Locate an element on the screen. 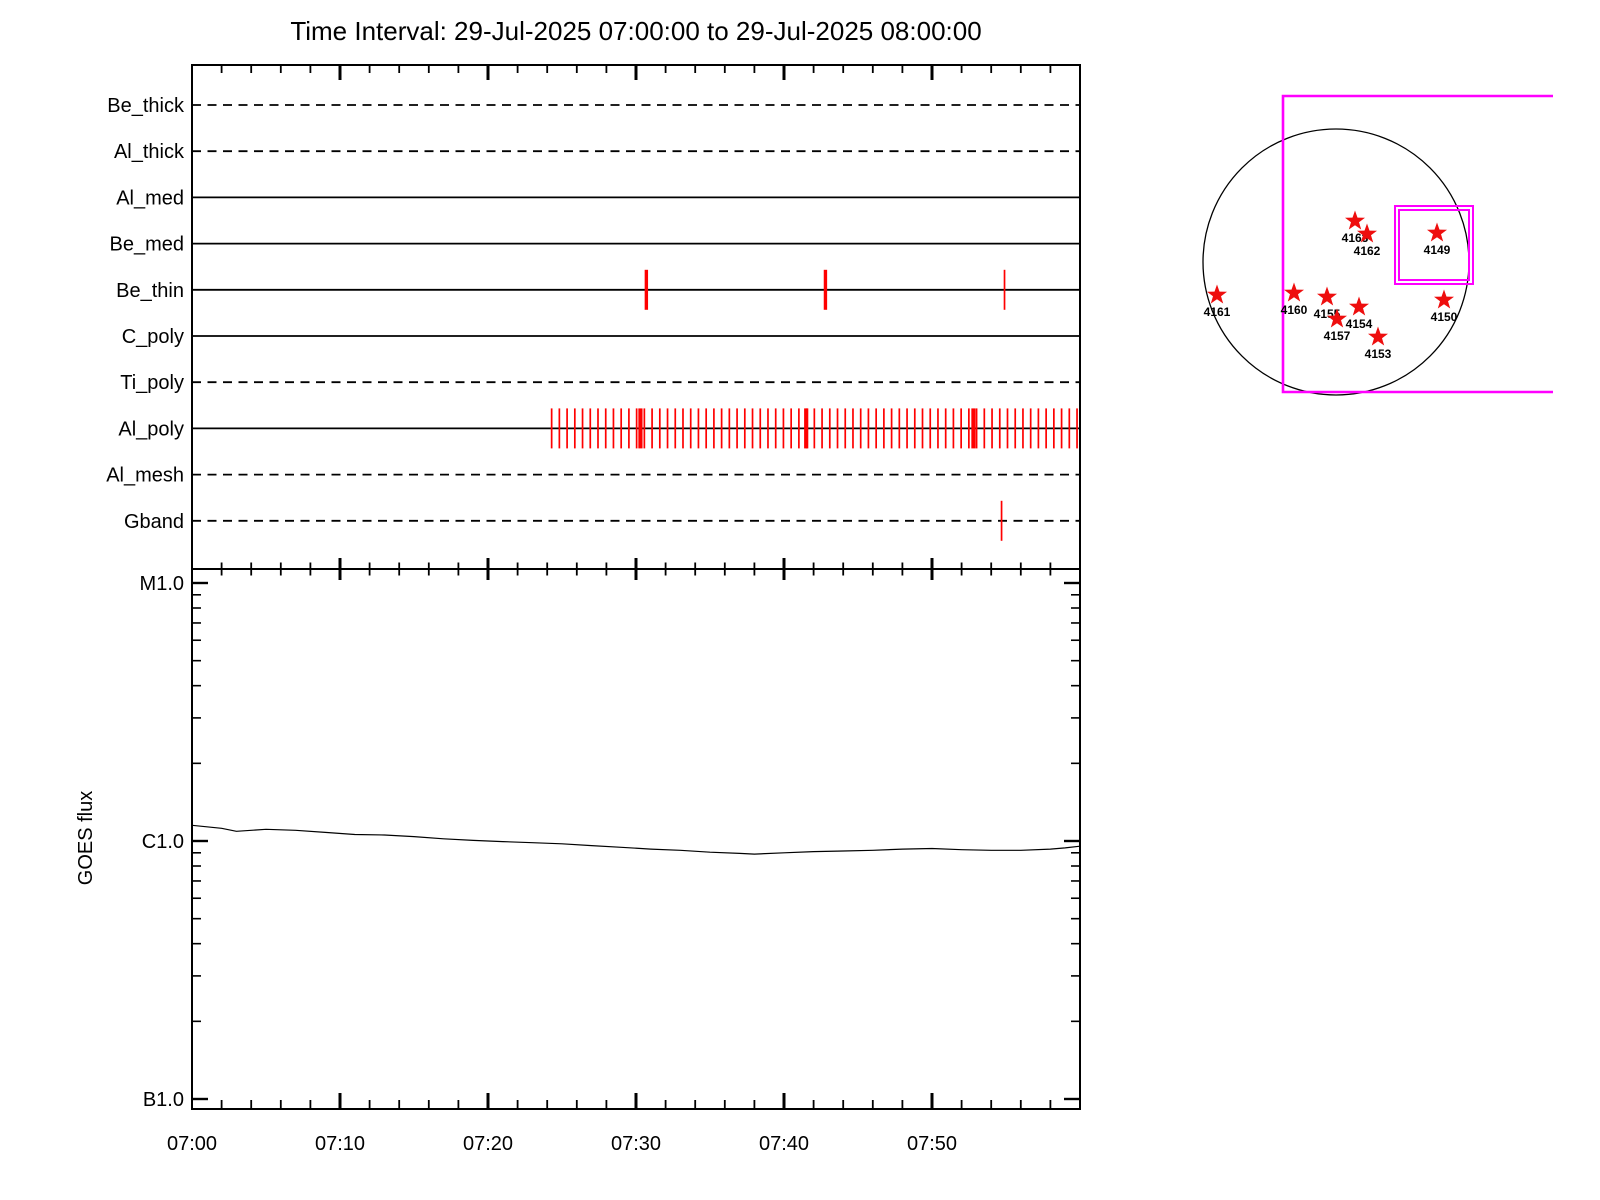 Image resolution: width=1600 pixels, height=1200 pixels. active-region-label-4157: 4157 is located at coordinates (1337, 336).